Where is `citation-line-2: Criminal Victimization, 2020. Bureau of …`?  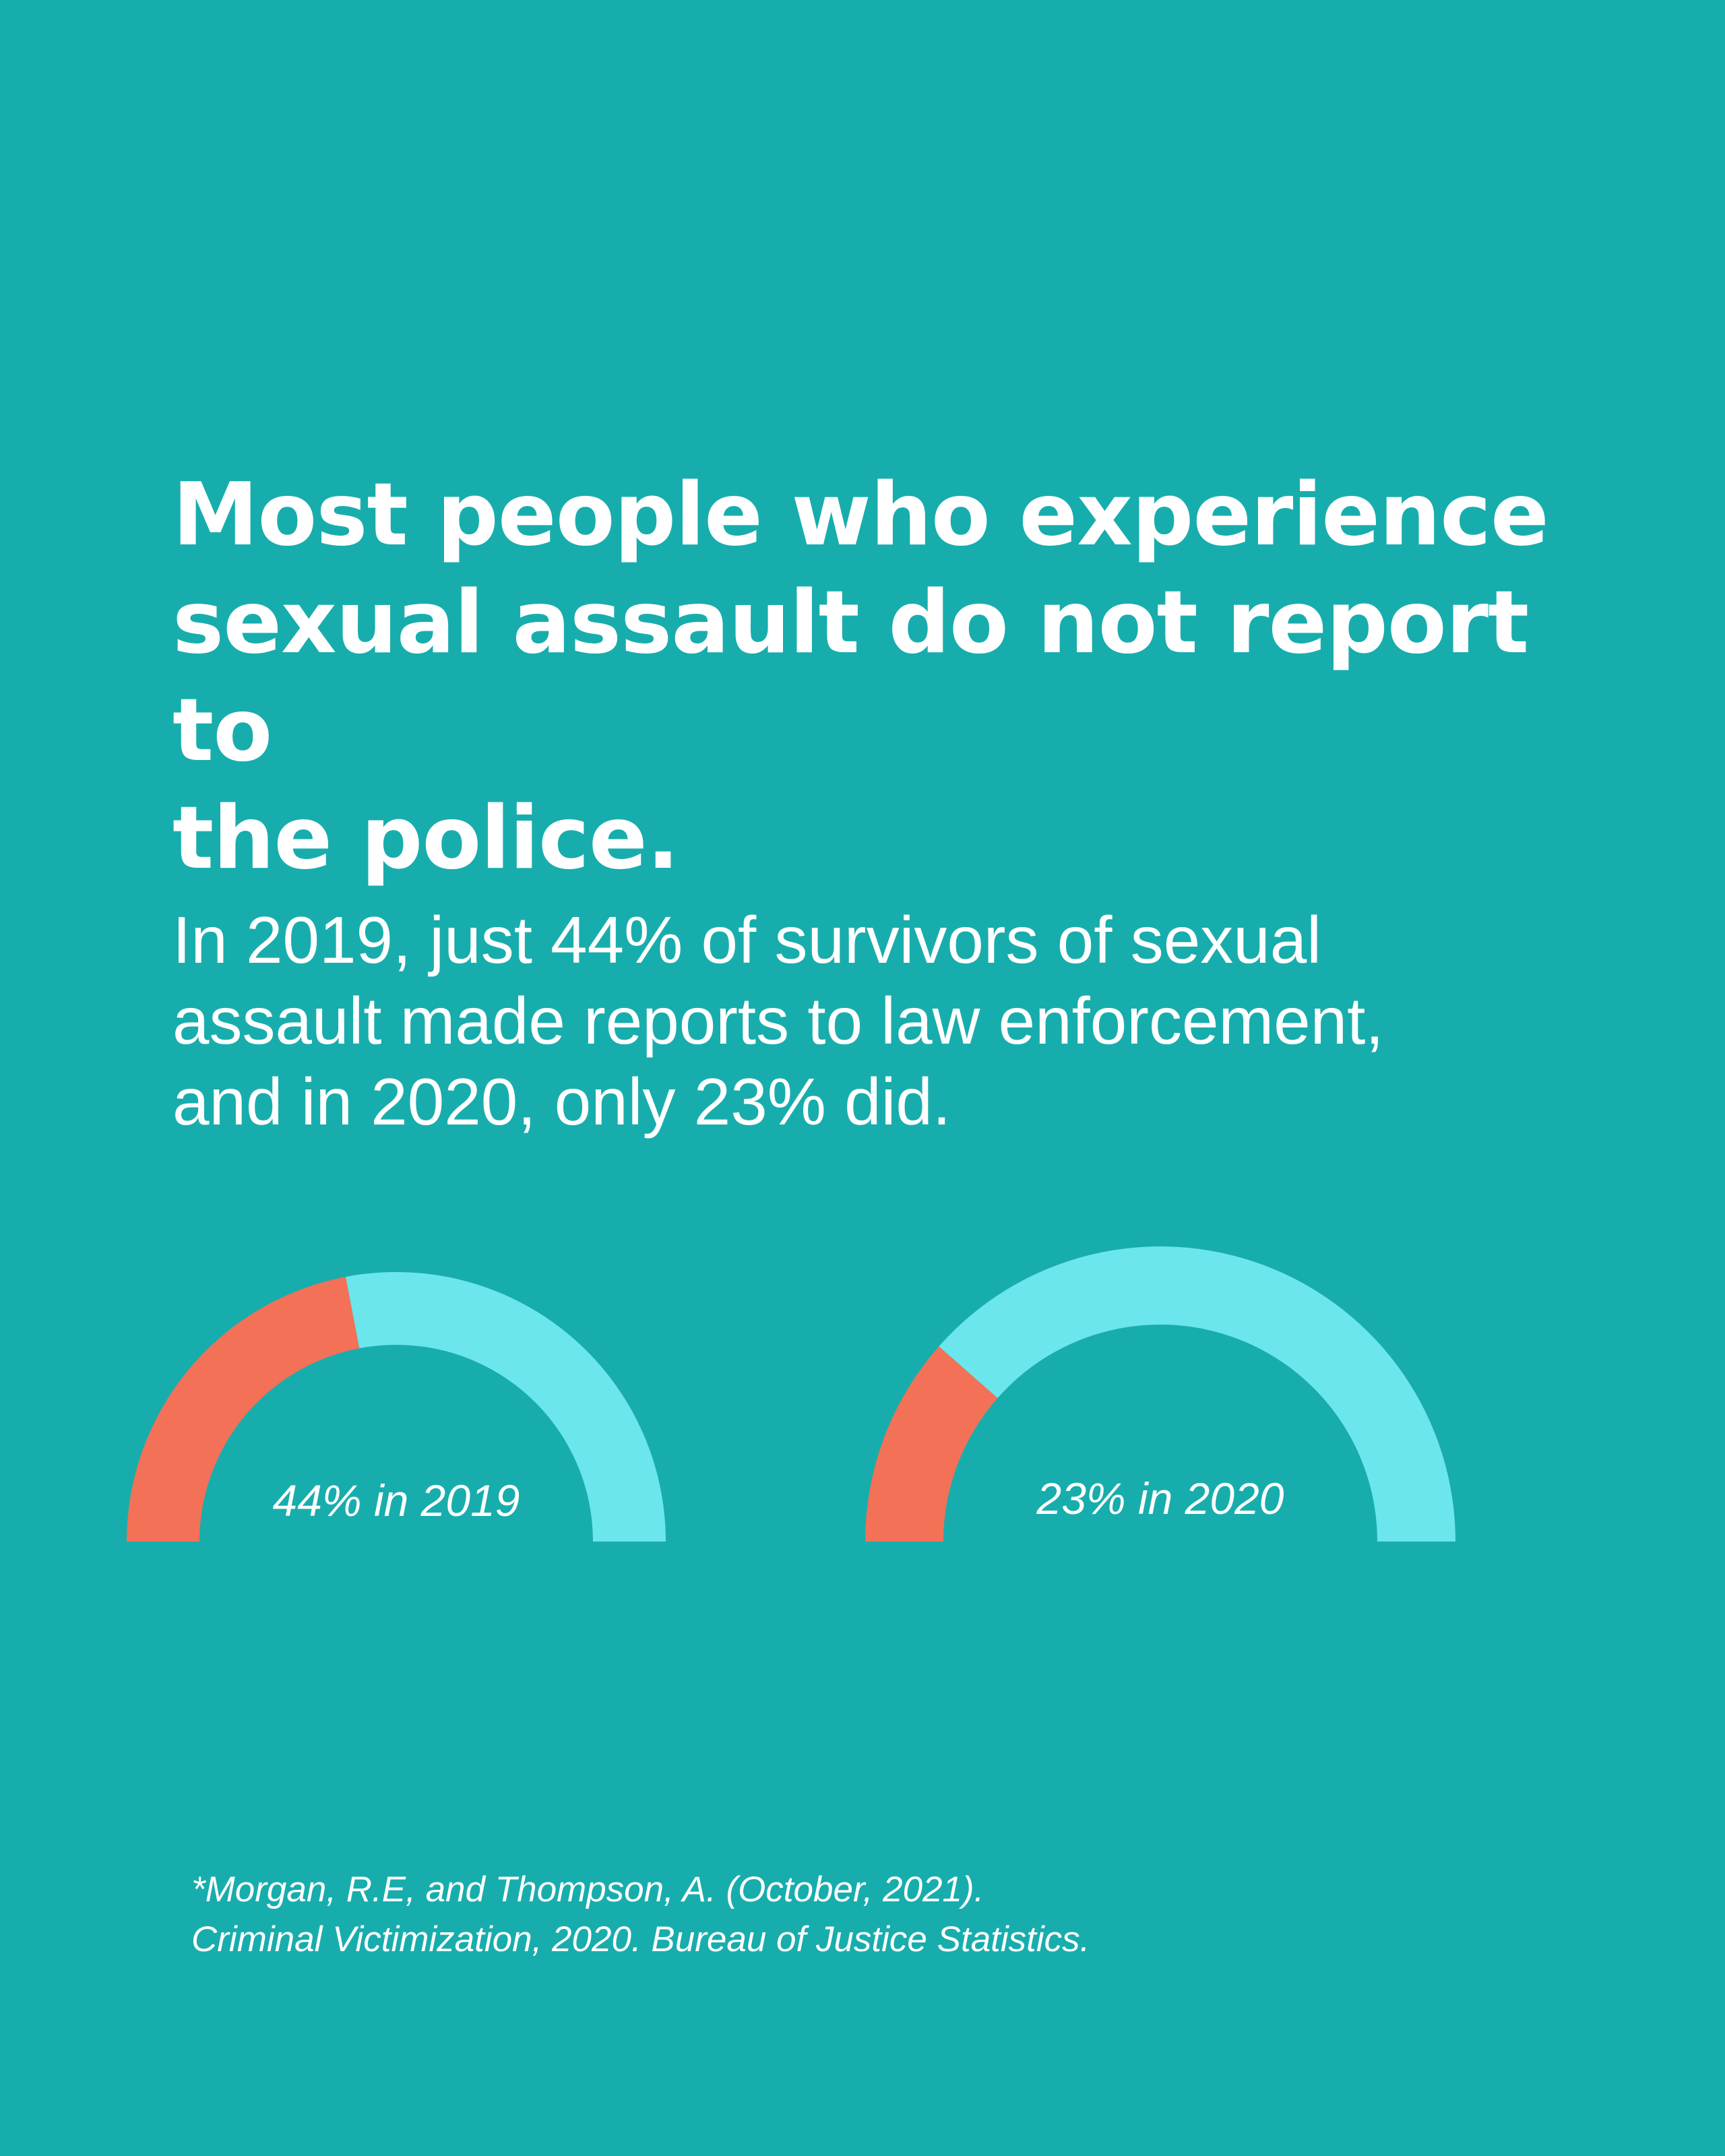
citation-line-2: Criminal Victimization, 2020. Bureau of … is located at coordinates (640, 1939).